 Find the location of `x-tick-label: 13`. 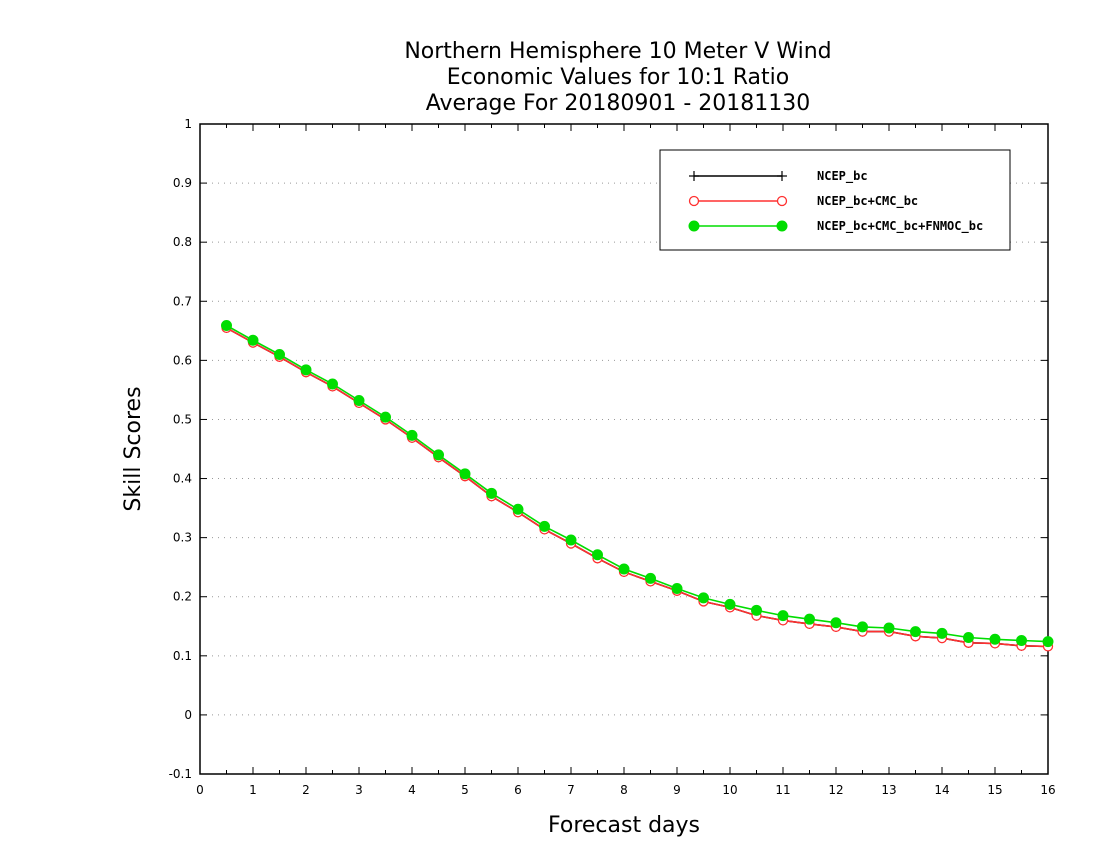

x-tick-label: 13 is located at coordinates (888, 790).